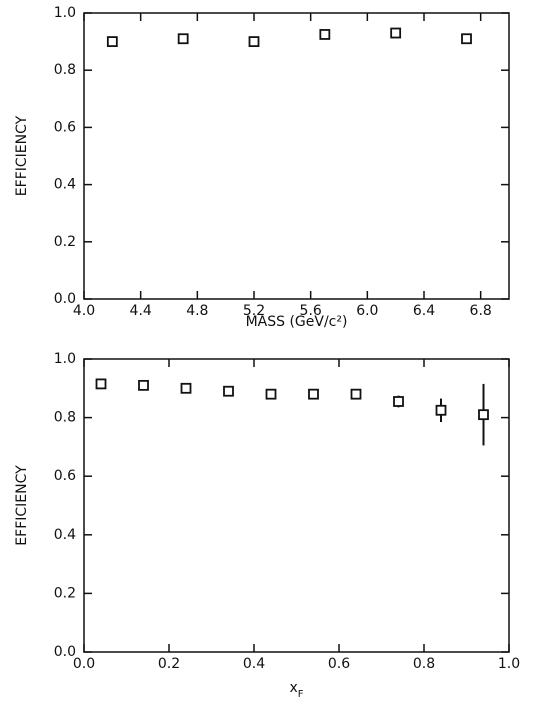  Describe the element at coordinates (84, 664) in the screenshot. I see `x-tick-label: 0.0` at that location.